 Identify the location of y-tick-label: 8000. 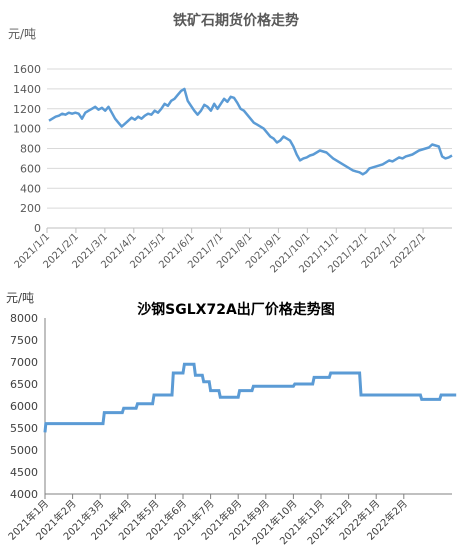
(24, 318).